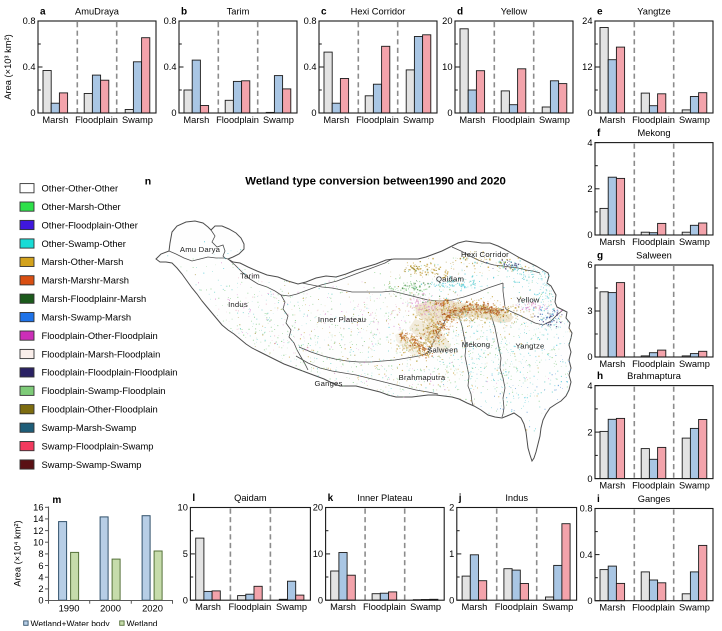 This screenshot has width=722, height=631. Describe the element at coordinates (653, 12) in the screenshot. I see `svg-text: Yangtze` at that location.